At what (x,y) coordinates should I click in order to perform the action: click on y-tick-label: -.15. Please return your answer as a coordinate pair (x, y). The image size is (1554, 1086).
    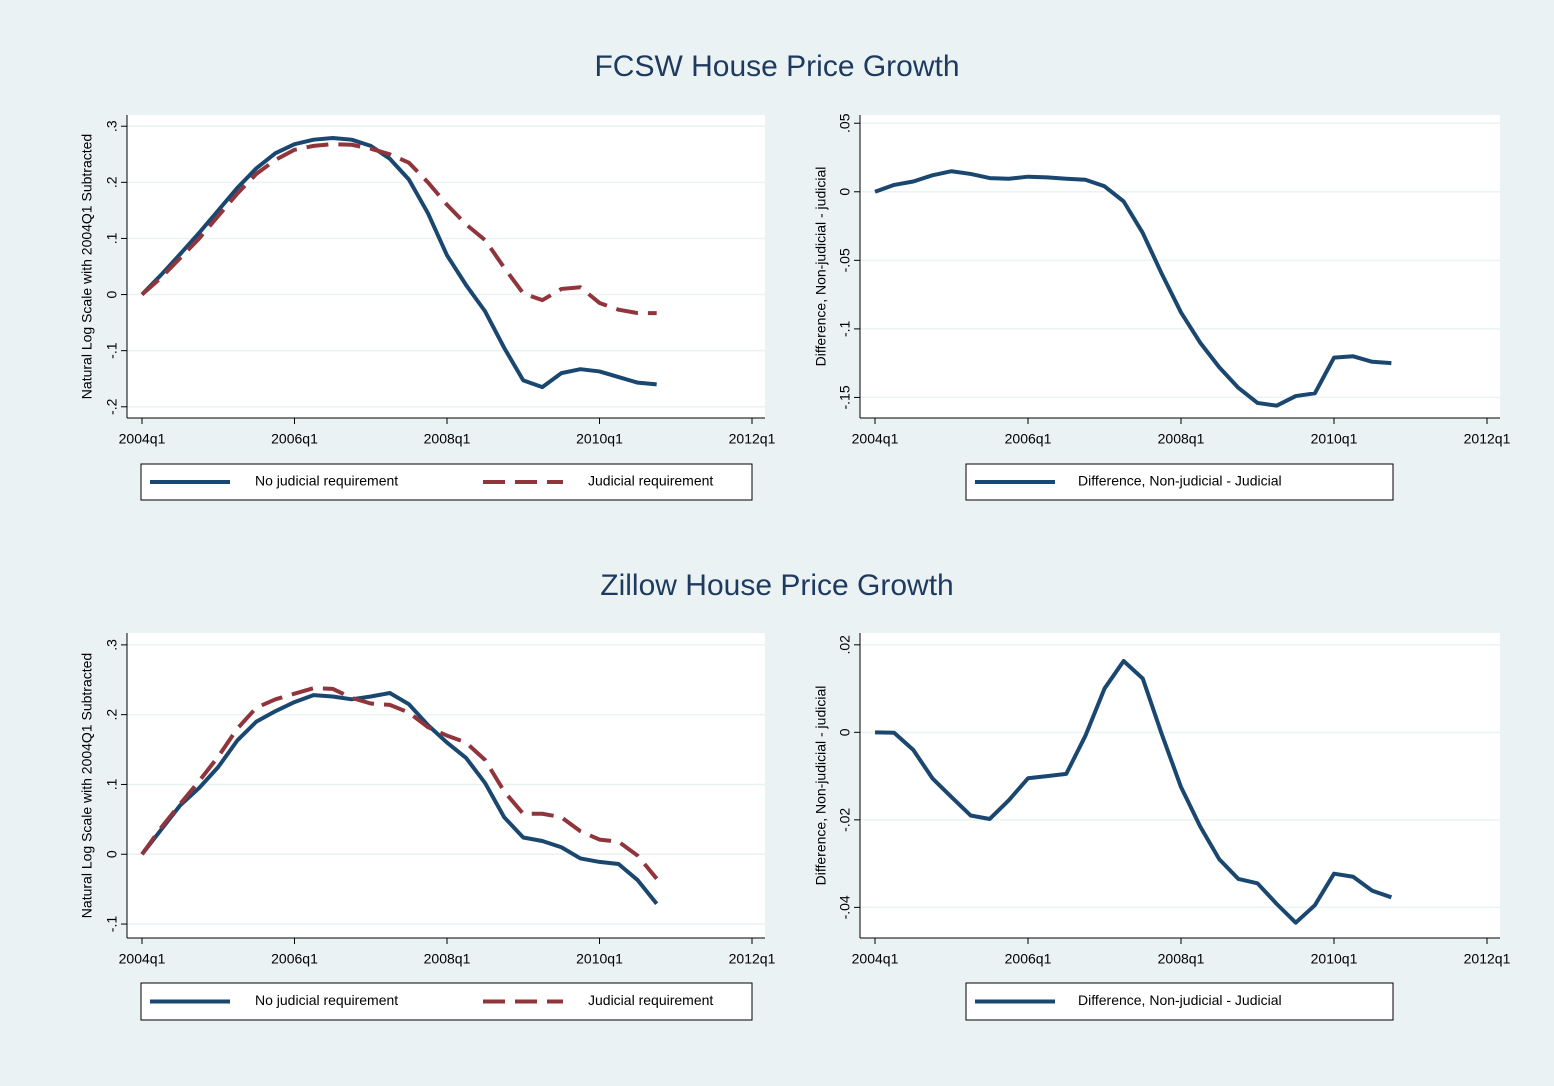
    Looking at the image, I should click on (845, 397).